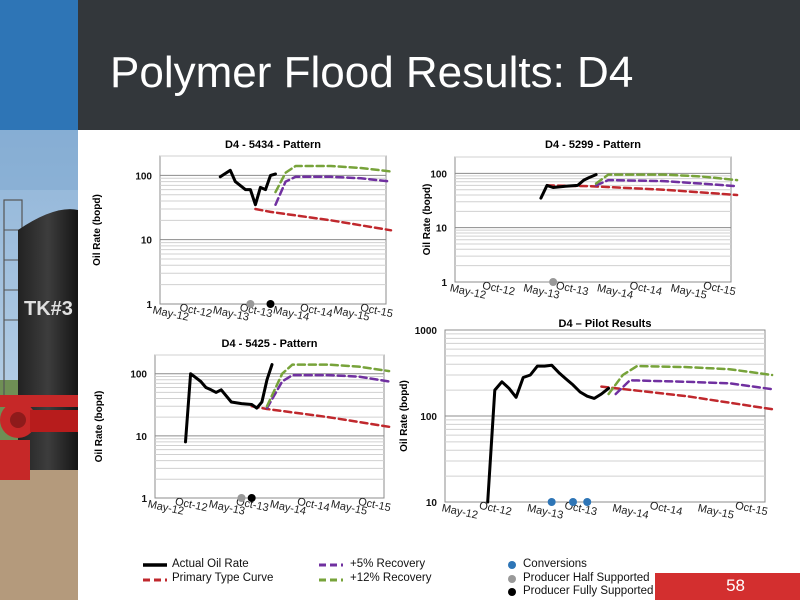  I want to click on chart-title: D4 - 5299 - Pattern, so click(593, 145).